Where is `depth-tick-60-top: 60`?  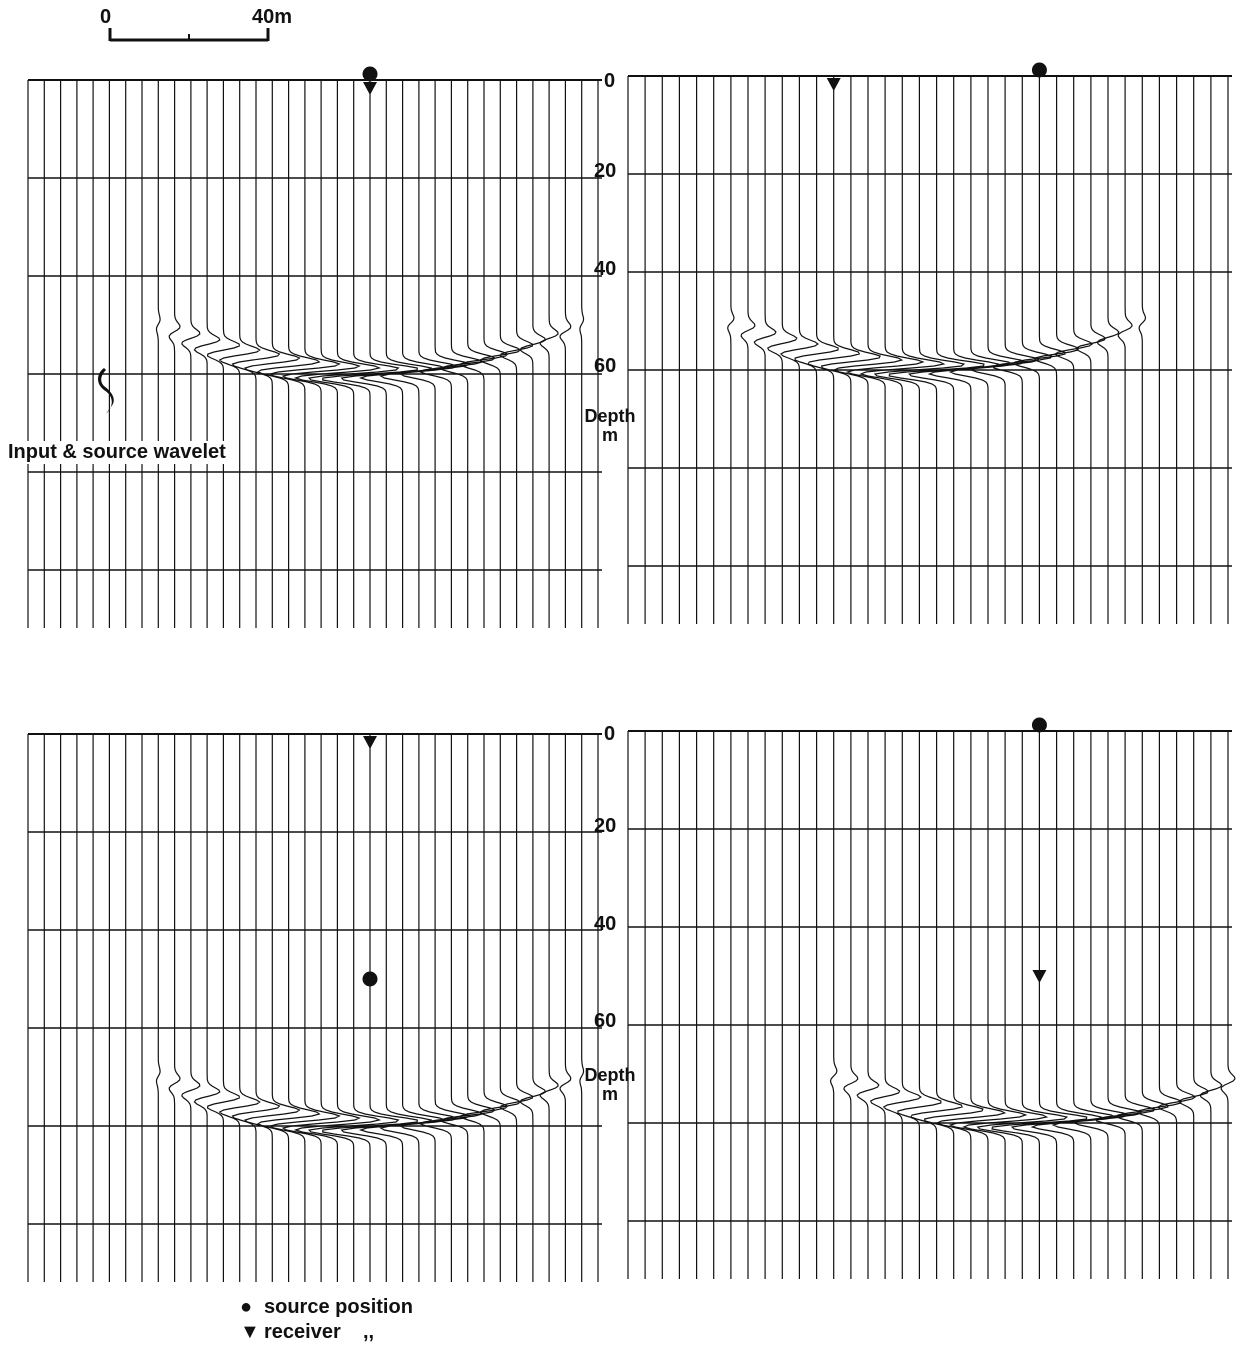 depth-tick-60-top: 60 is located at coordinates (605, 366).